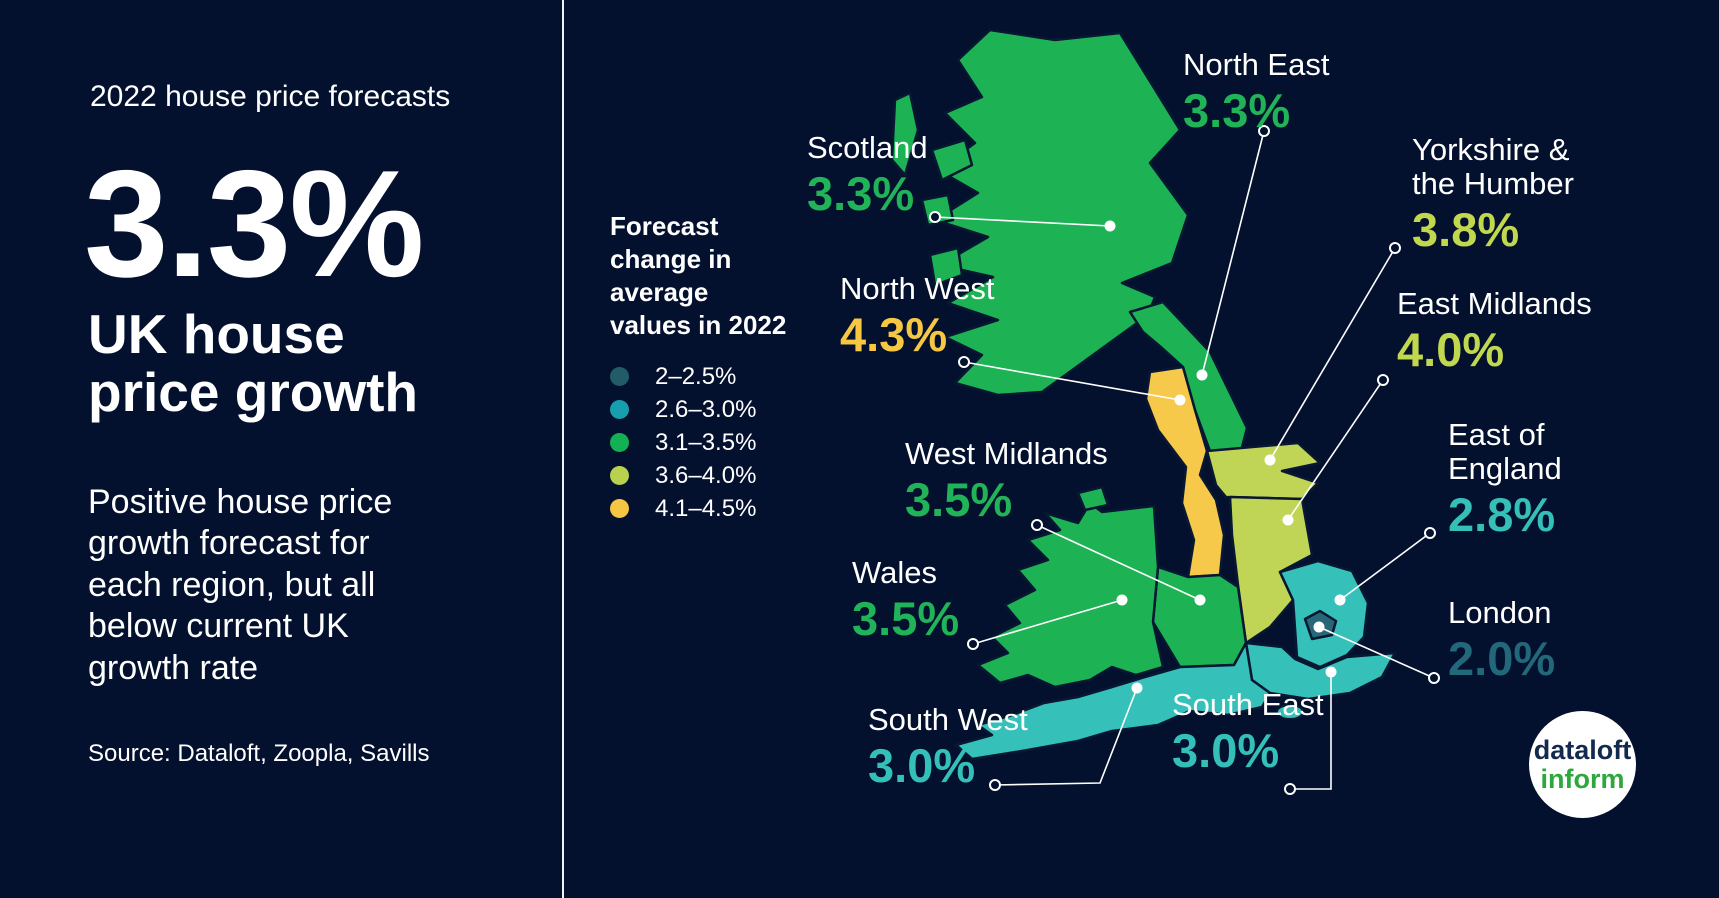  I want to click on region-value: 3.8%, so click(1466, 230).